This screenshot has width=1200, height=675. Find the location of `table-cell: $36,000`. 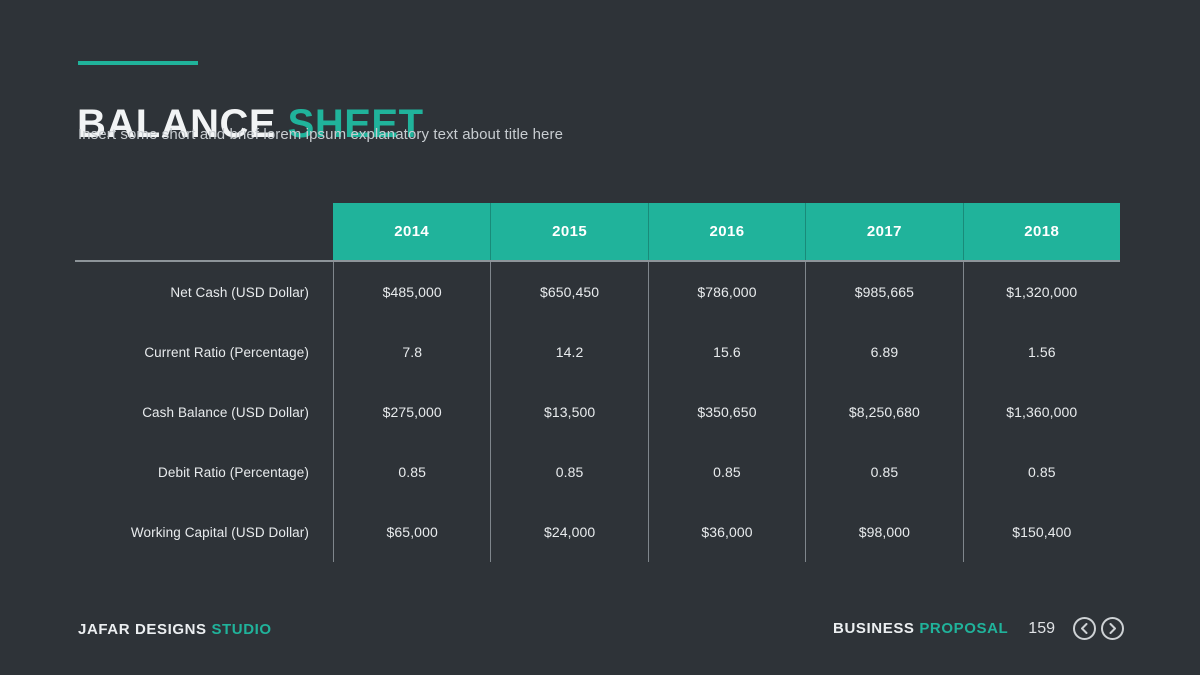

table-cell: $36,000 is located at coordinates (726, 532).